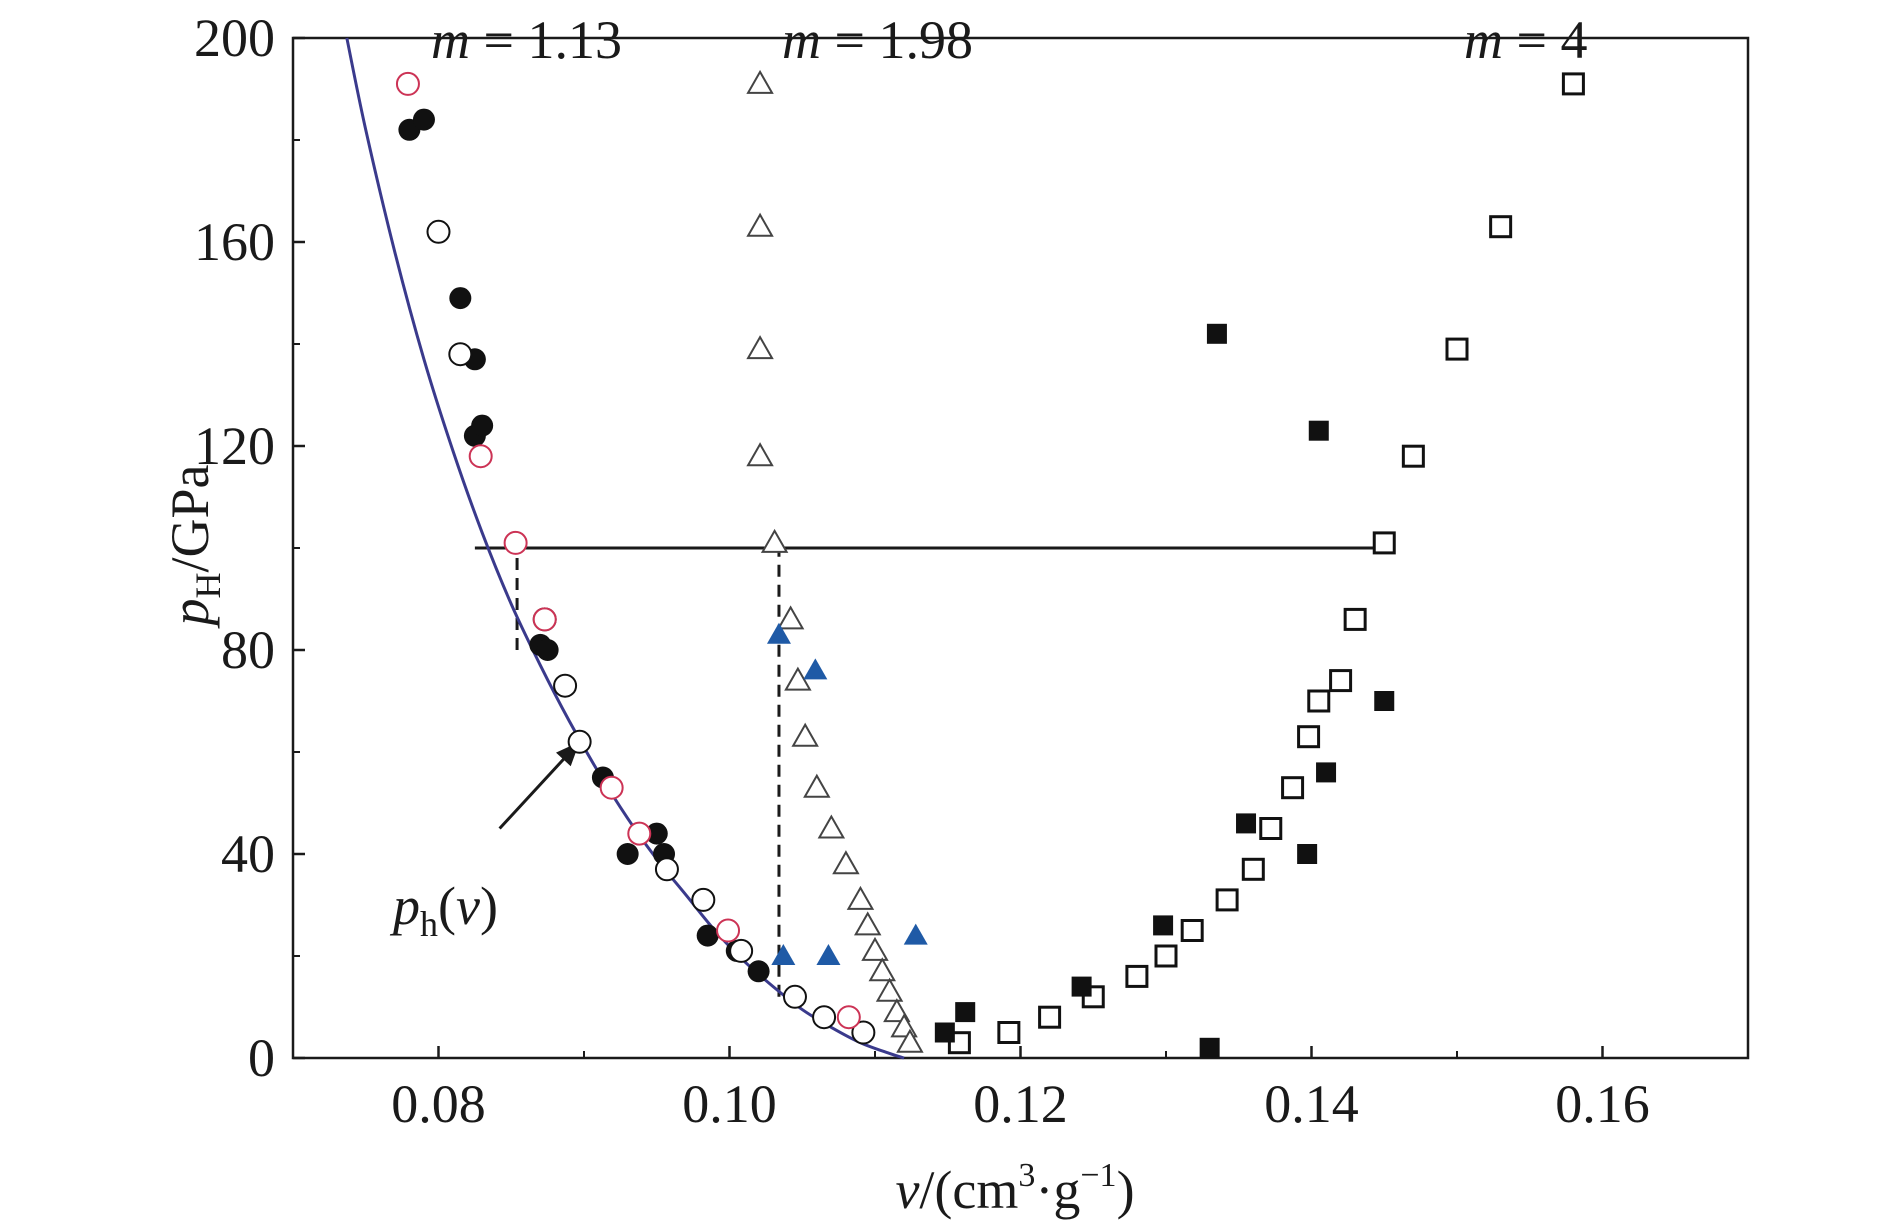 Image resolution: width=1890 pixels, height=1225 pixels. What do you see at coordinates (404, 906) in the screenshot?
I see `curve-label-var: p` at bounding box center [404, 906].